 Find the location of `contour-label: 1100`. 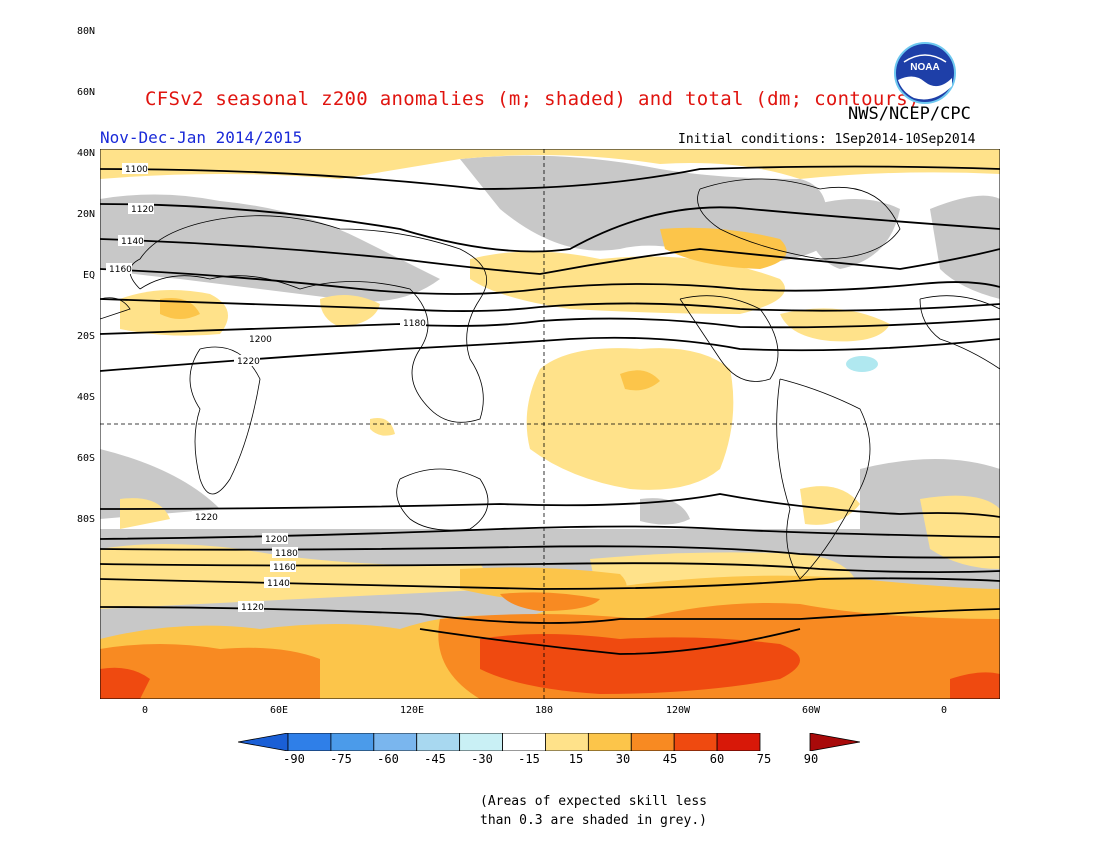

contour-label: 1100 is located at coordinates (135, 169).